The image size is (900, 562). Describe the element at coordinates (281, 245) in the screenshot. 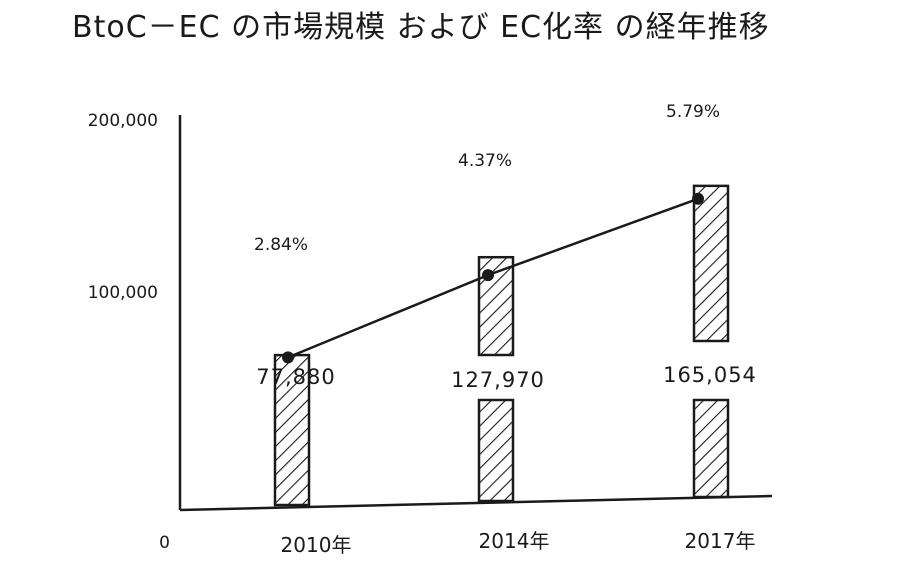

I see `rate-label-2010: 2.84%` at that location.